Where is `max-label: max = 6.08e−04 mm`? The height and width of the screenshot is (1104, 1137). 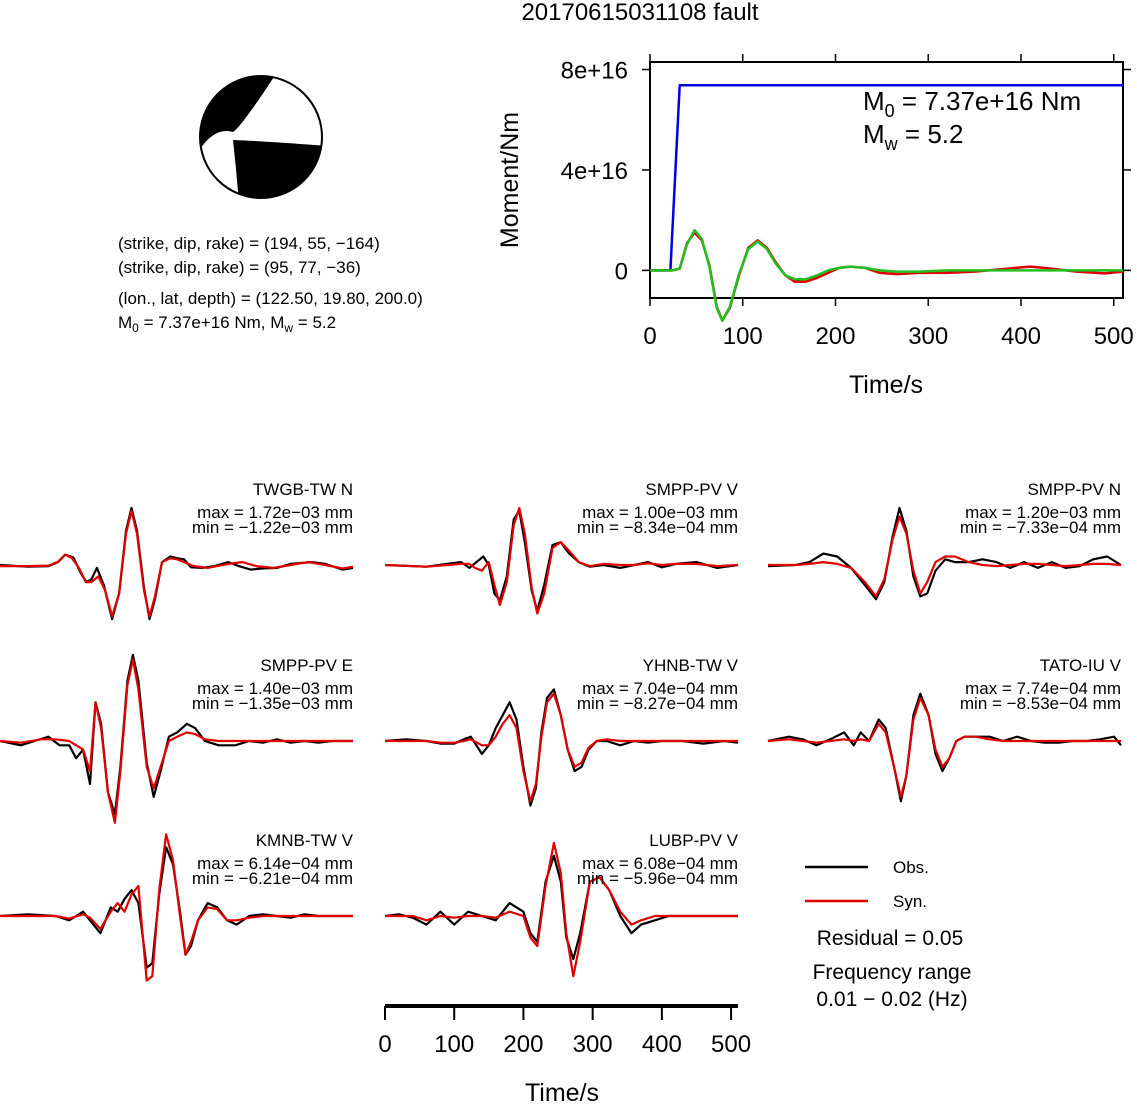
max-label: max = 6.08e−04 mm is located at coordinates (660, 863).